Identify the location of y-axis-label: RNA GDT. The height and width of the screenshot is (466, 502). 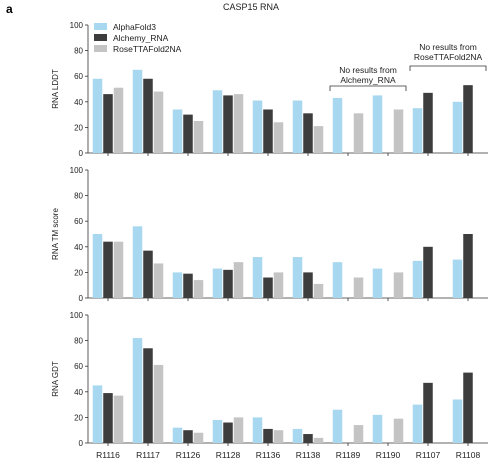
(55, 379).